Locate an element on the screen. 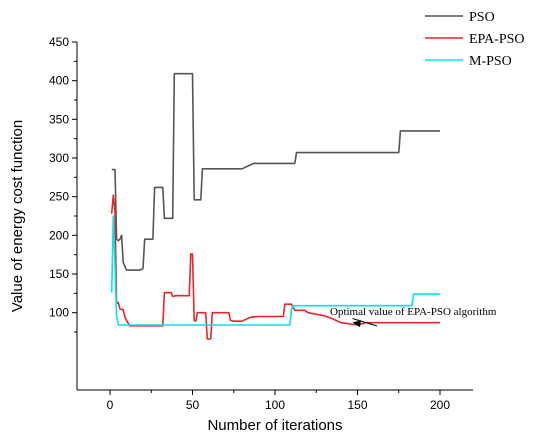 The image size is (550, 440). x-axis-title: Number of iterations is located at coordinates (274, 425).